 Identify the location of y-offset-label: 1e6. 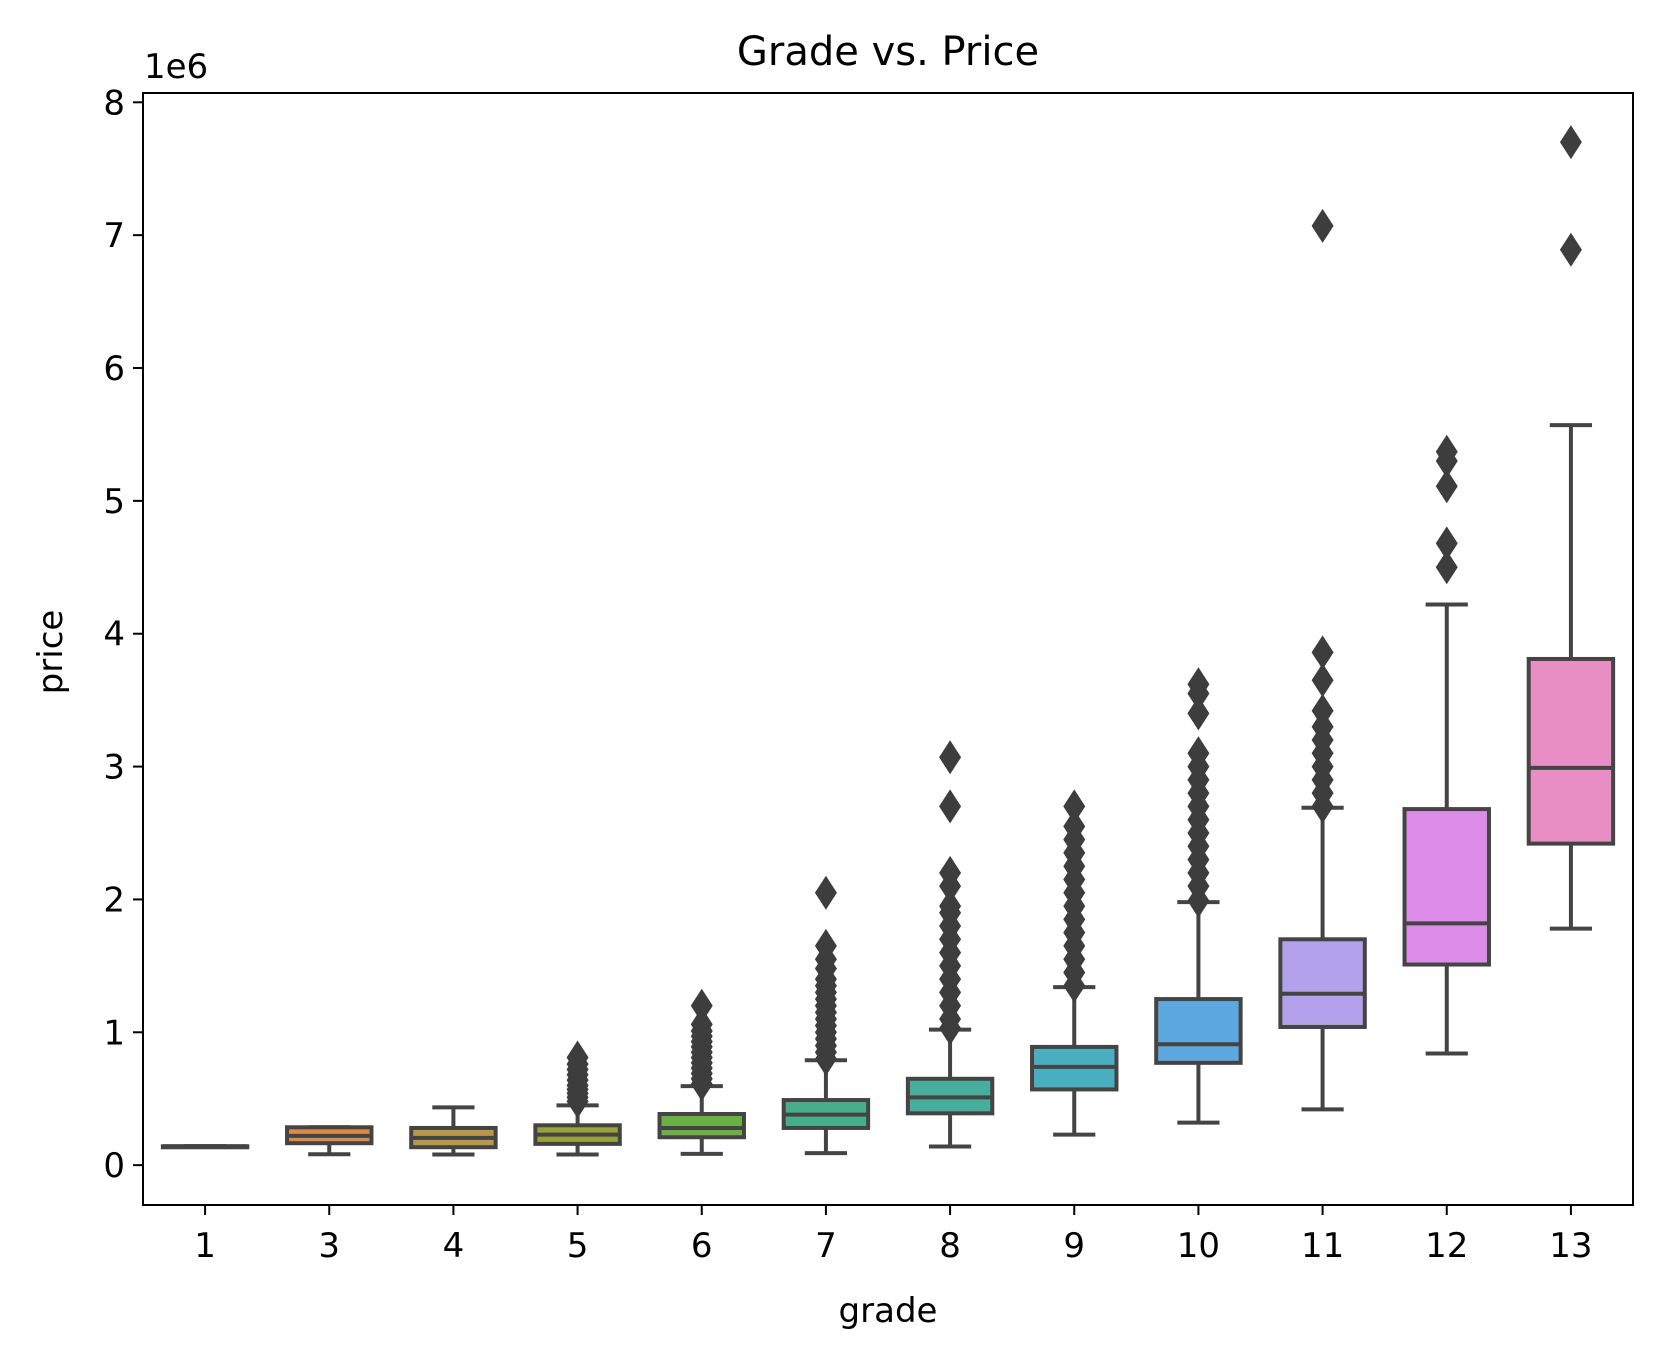
(176, 67).